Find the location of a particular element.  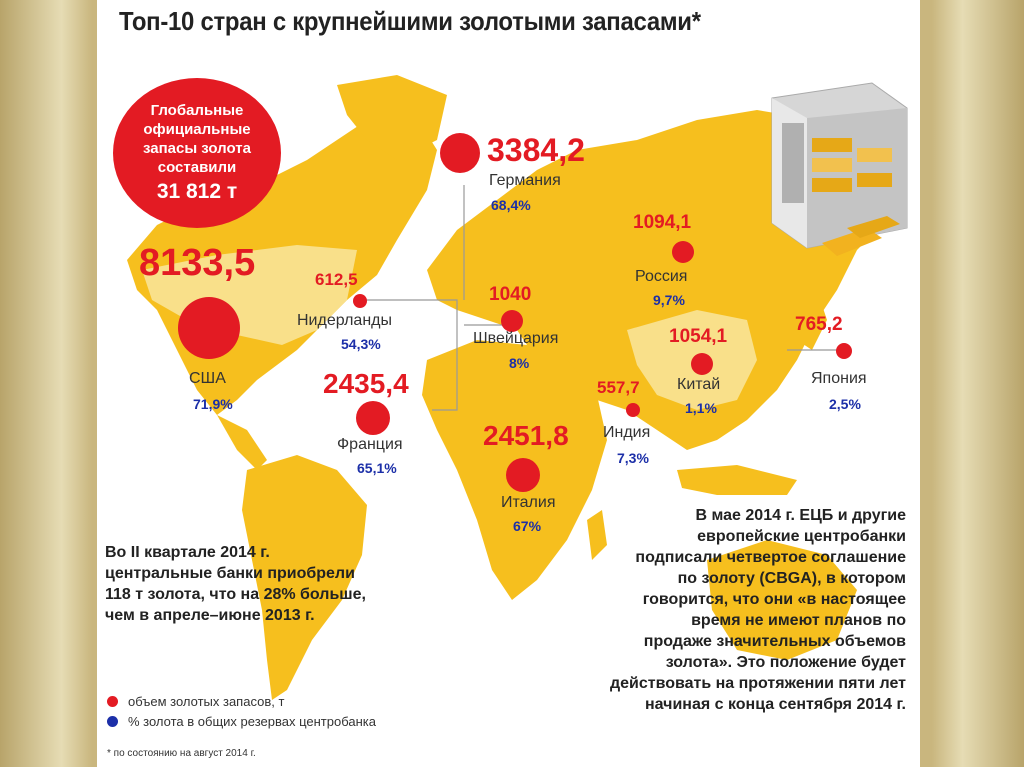

global-line-4: составили is located at coordinates (197, 167).